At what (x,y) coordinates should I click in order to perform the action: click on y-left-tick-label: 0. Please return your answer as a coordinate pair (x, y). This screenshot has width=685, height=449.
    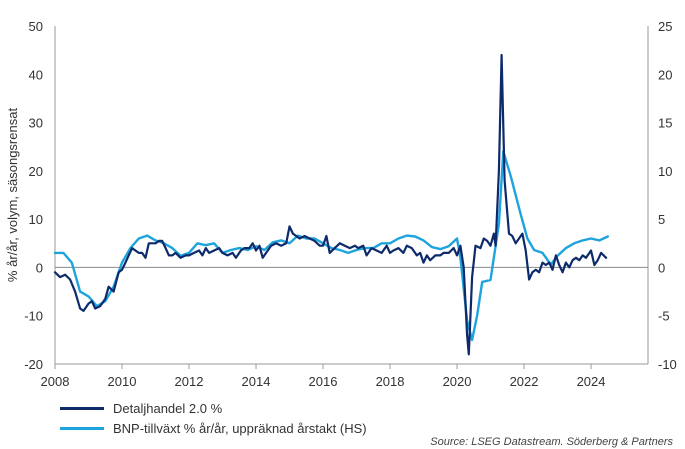
    Looking at the image, I should click on (39, 267).